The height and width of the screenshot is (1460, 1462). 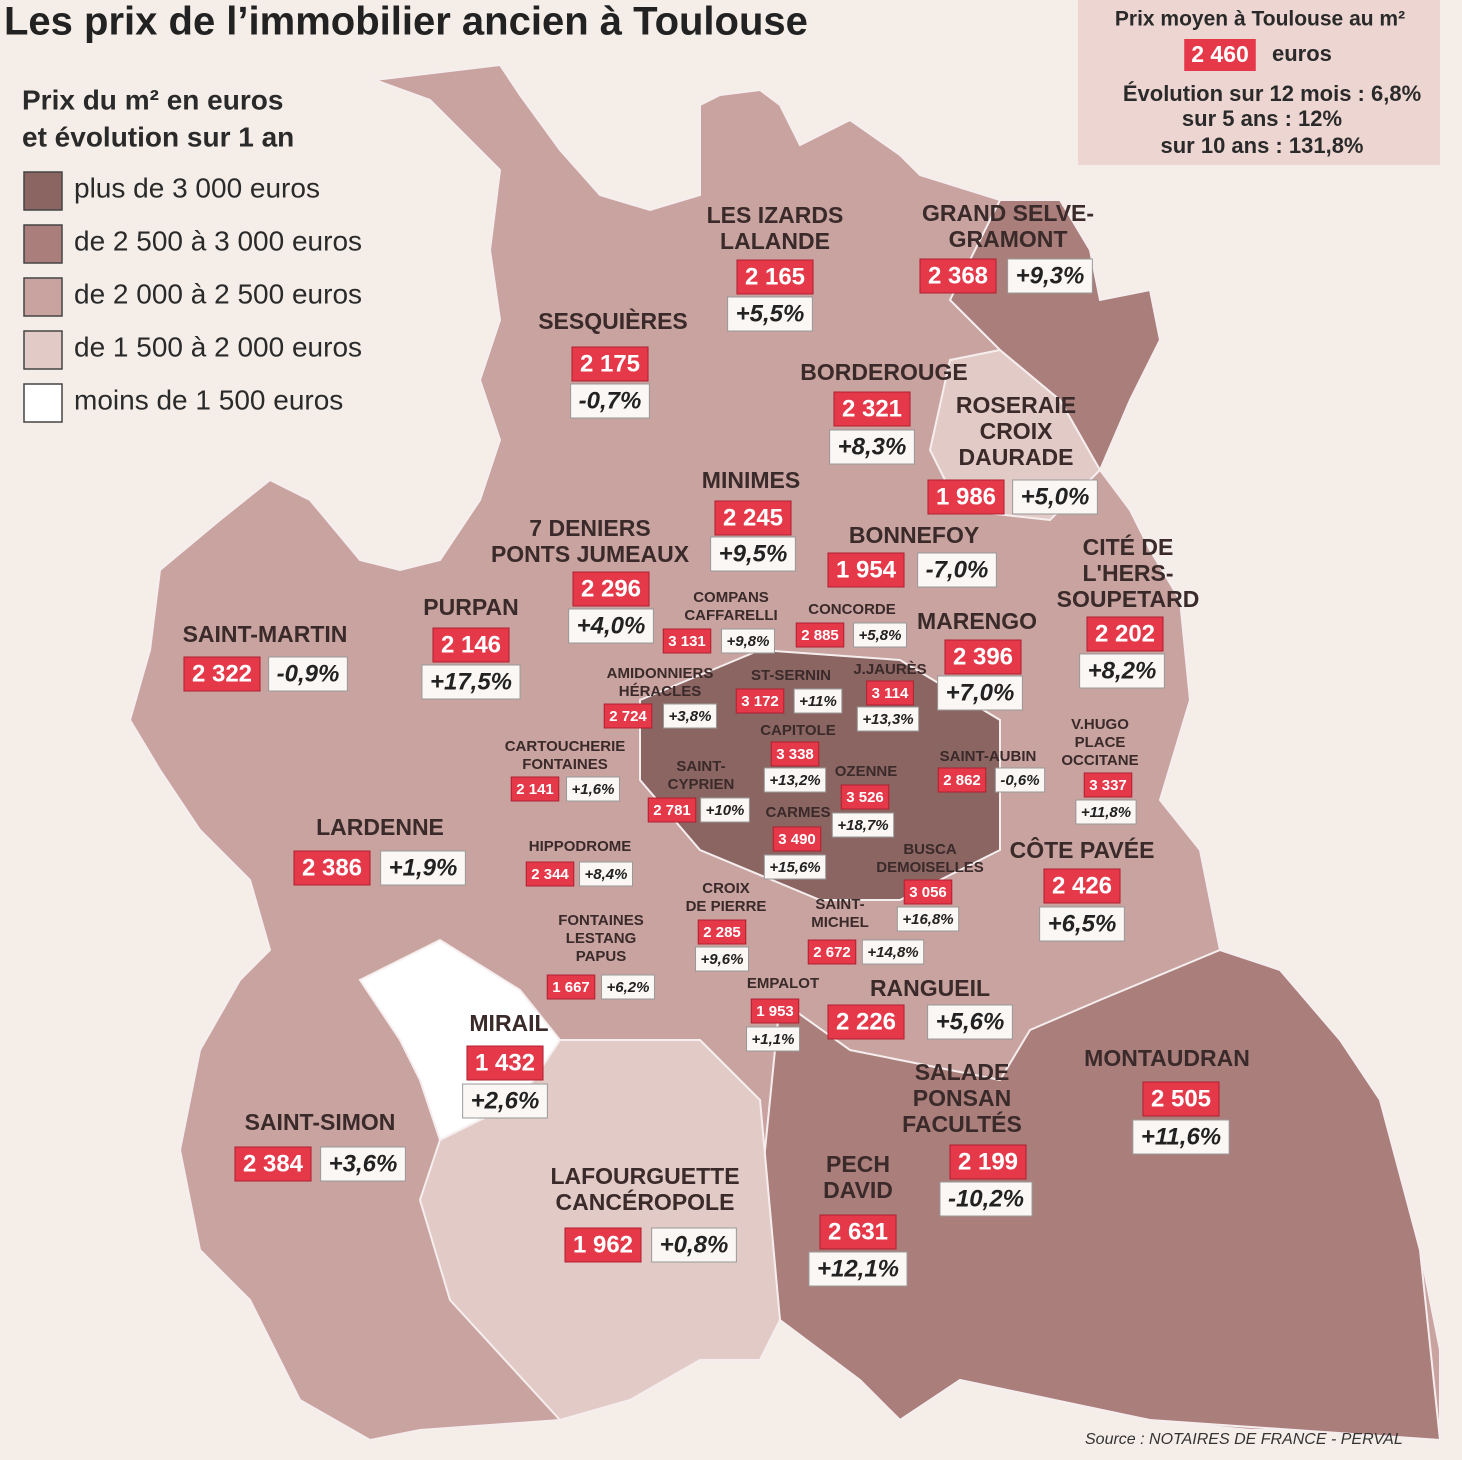 I want to click on district-price: 2 885, so click(x=820, y=635).